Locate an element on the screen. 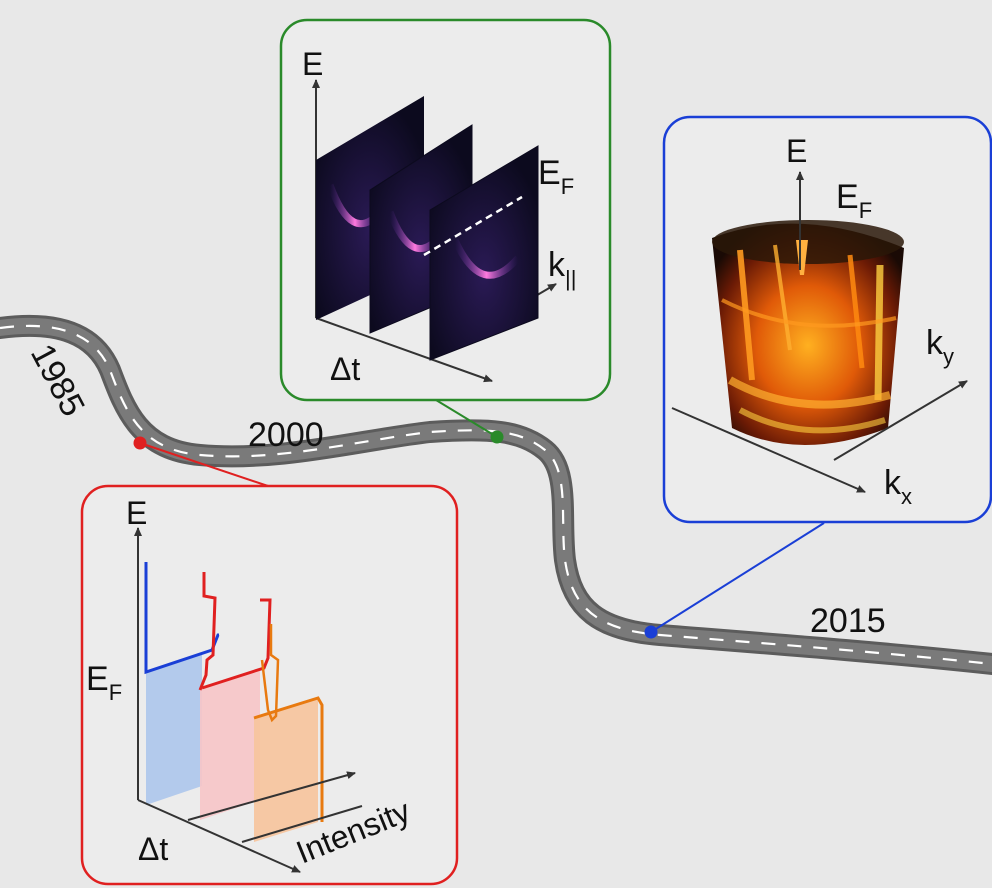 Image resolution: width=992 pixels, height=888 pixels. connector-2000 is located at coordinates (466, 418).